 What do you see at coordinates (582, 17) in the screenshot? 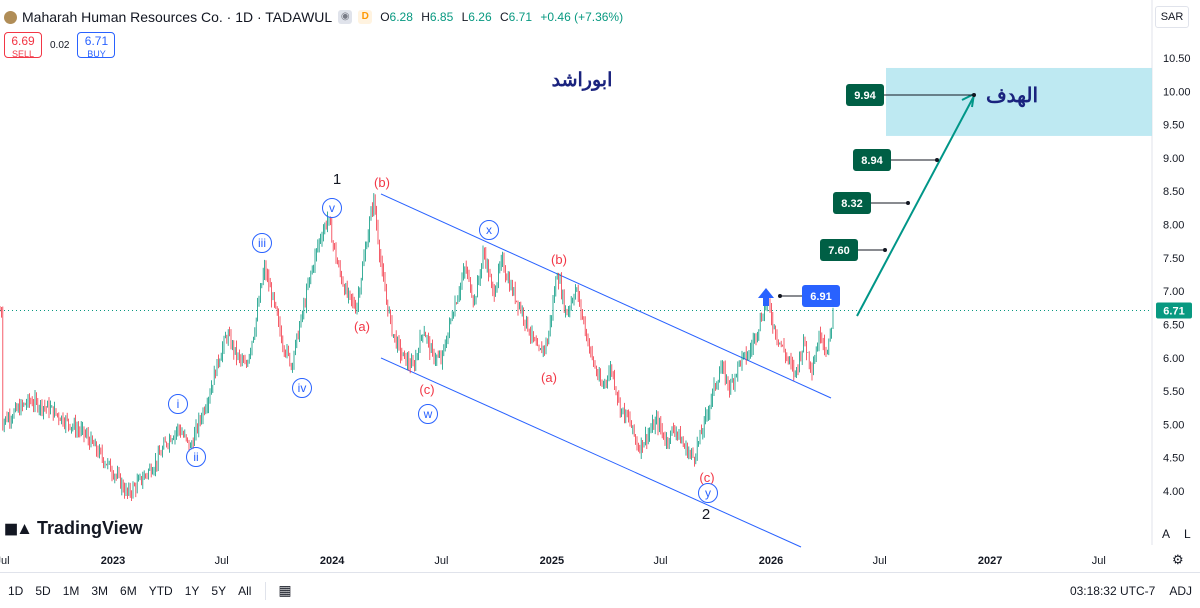
I see `change-value: +0.46 (+7.36%)` at bounding box center [582, 17].